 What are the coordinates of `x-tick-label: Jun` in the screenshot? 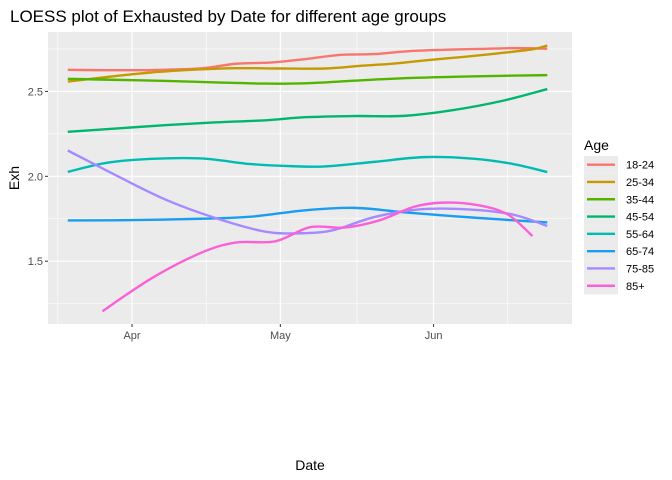 It's located at (434, 336).